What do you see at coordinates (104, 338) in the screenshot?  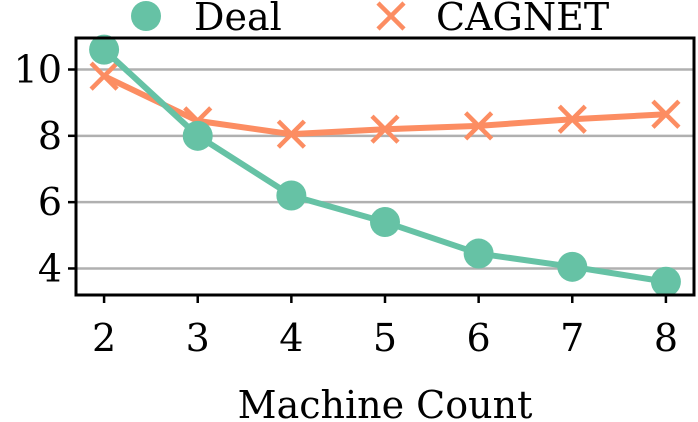 I see `x-tick-label: 2` at bounding box center [104, 338].